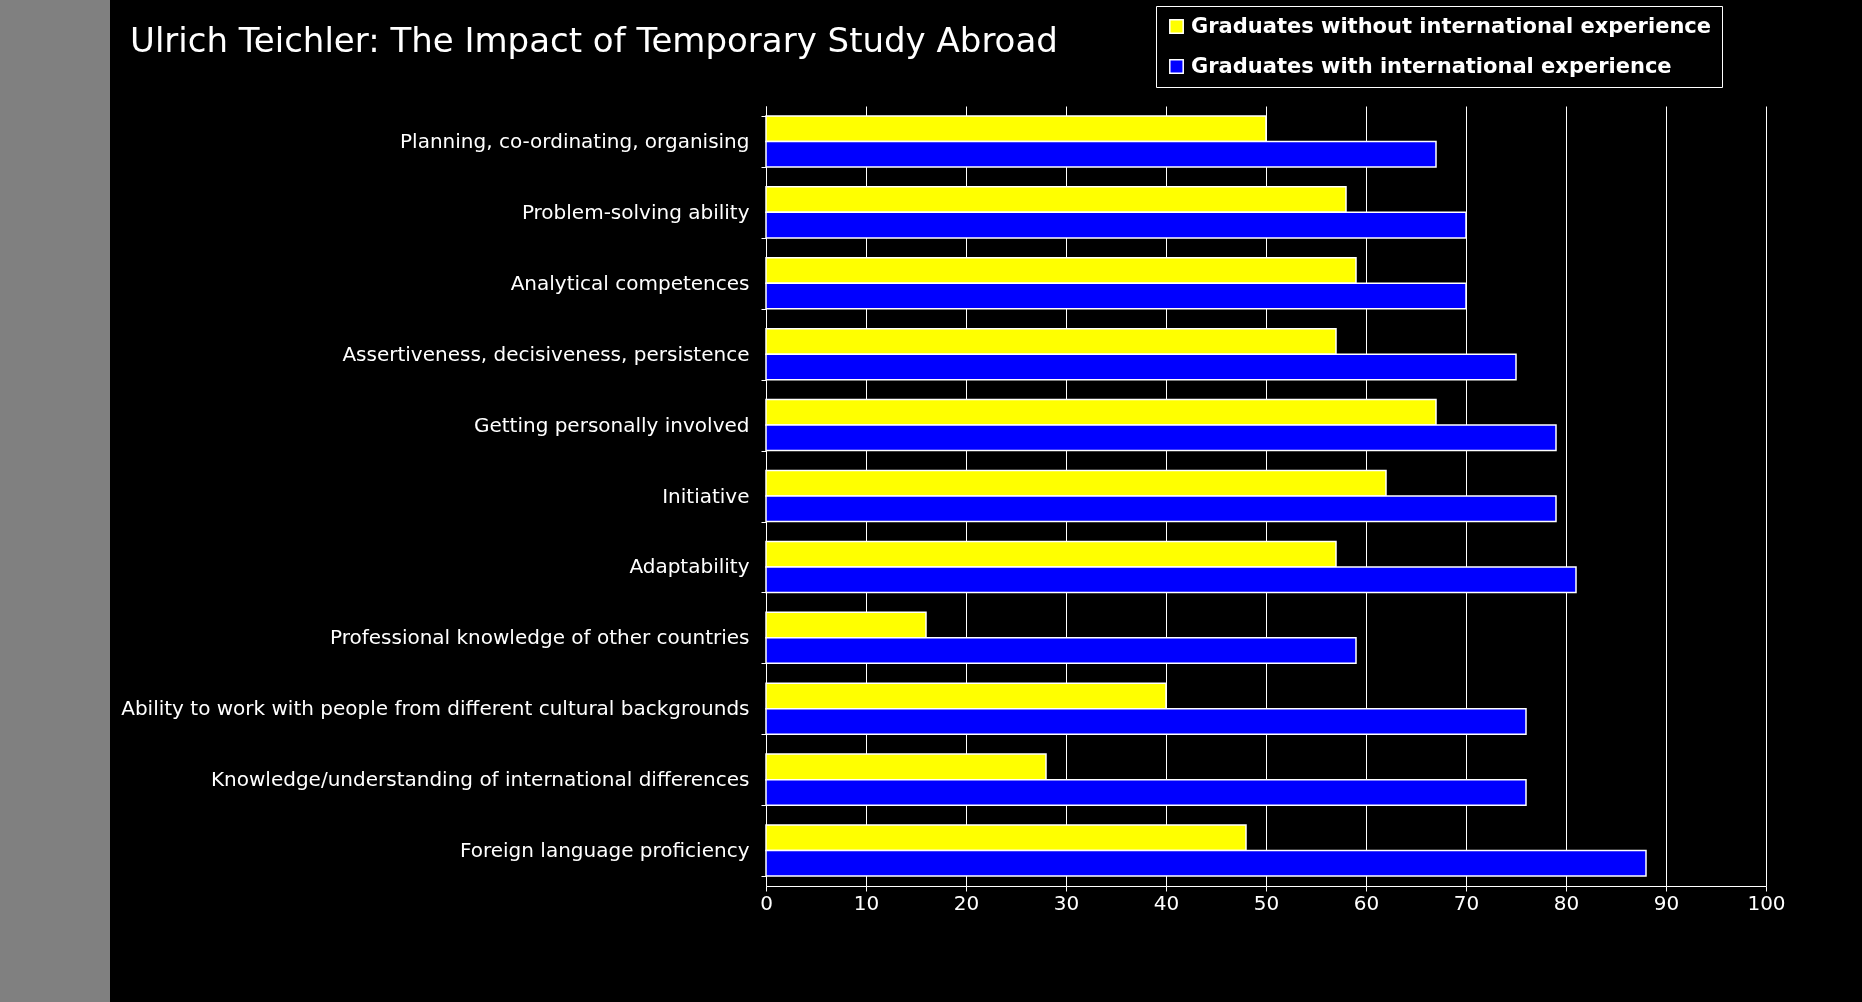  I want to click on x-tick-label: 60, so click(1366, 902).